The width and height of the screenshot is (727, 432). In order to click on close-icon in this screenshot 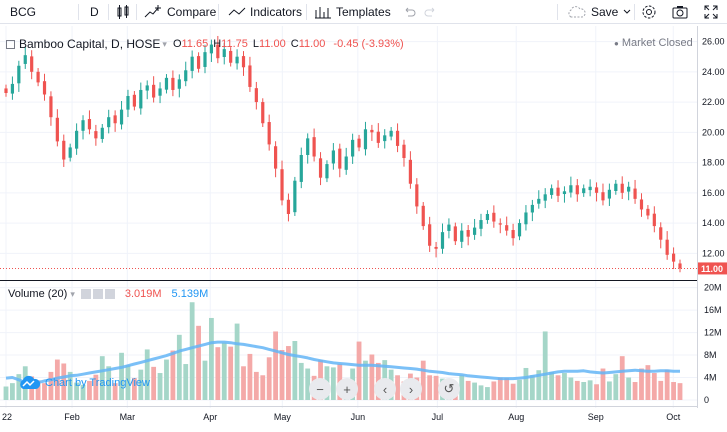, I will do `click(109, 294)`.